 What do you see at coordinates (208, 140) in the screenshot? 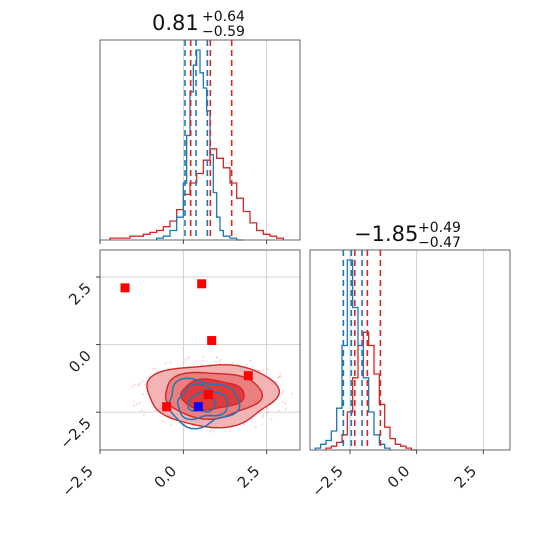
I see `quantile-lines-param1` at bounding box center [208, 140].